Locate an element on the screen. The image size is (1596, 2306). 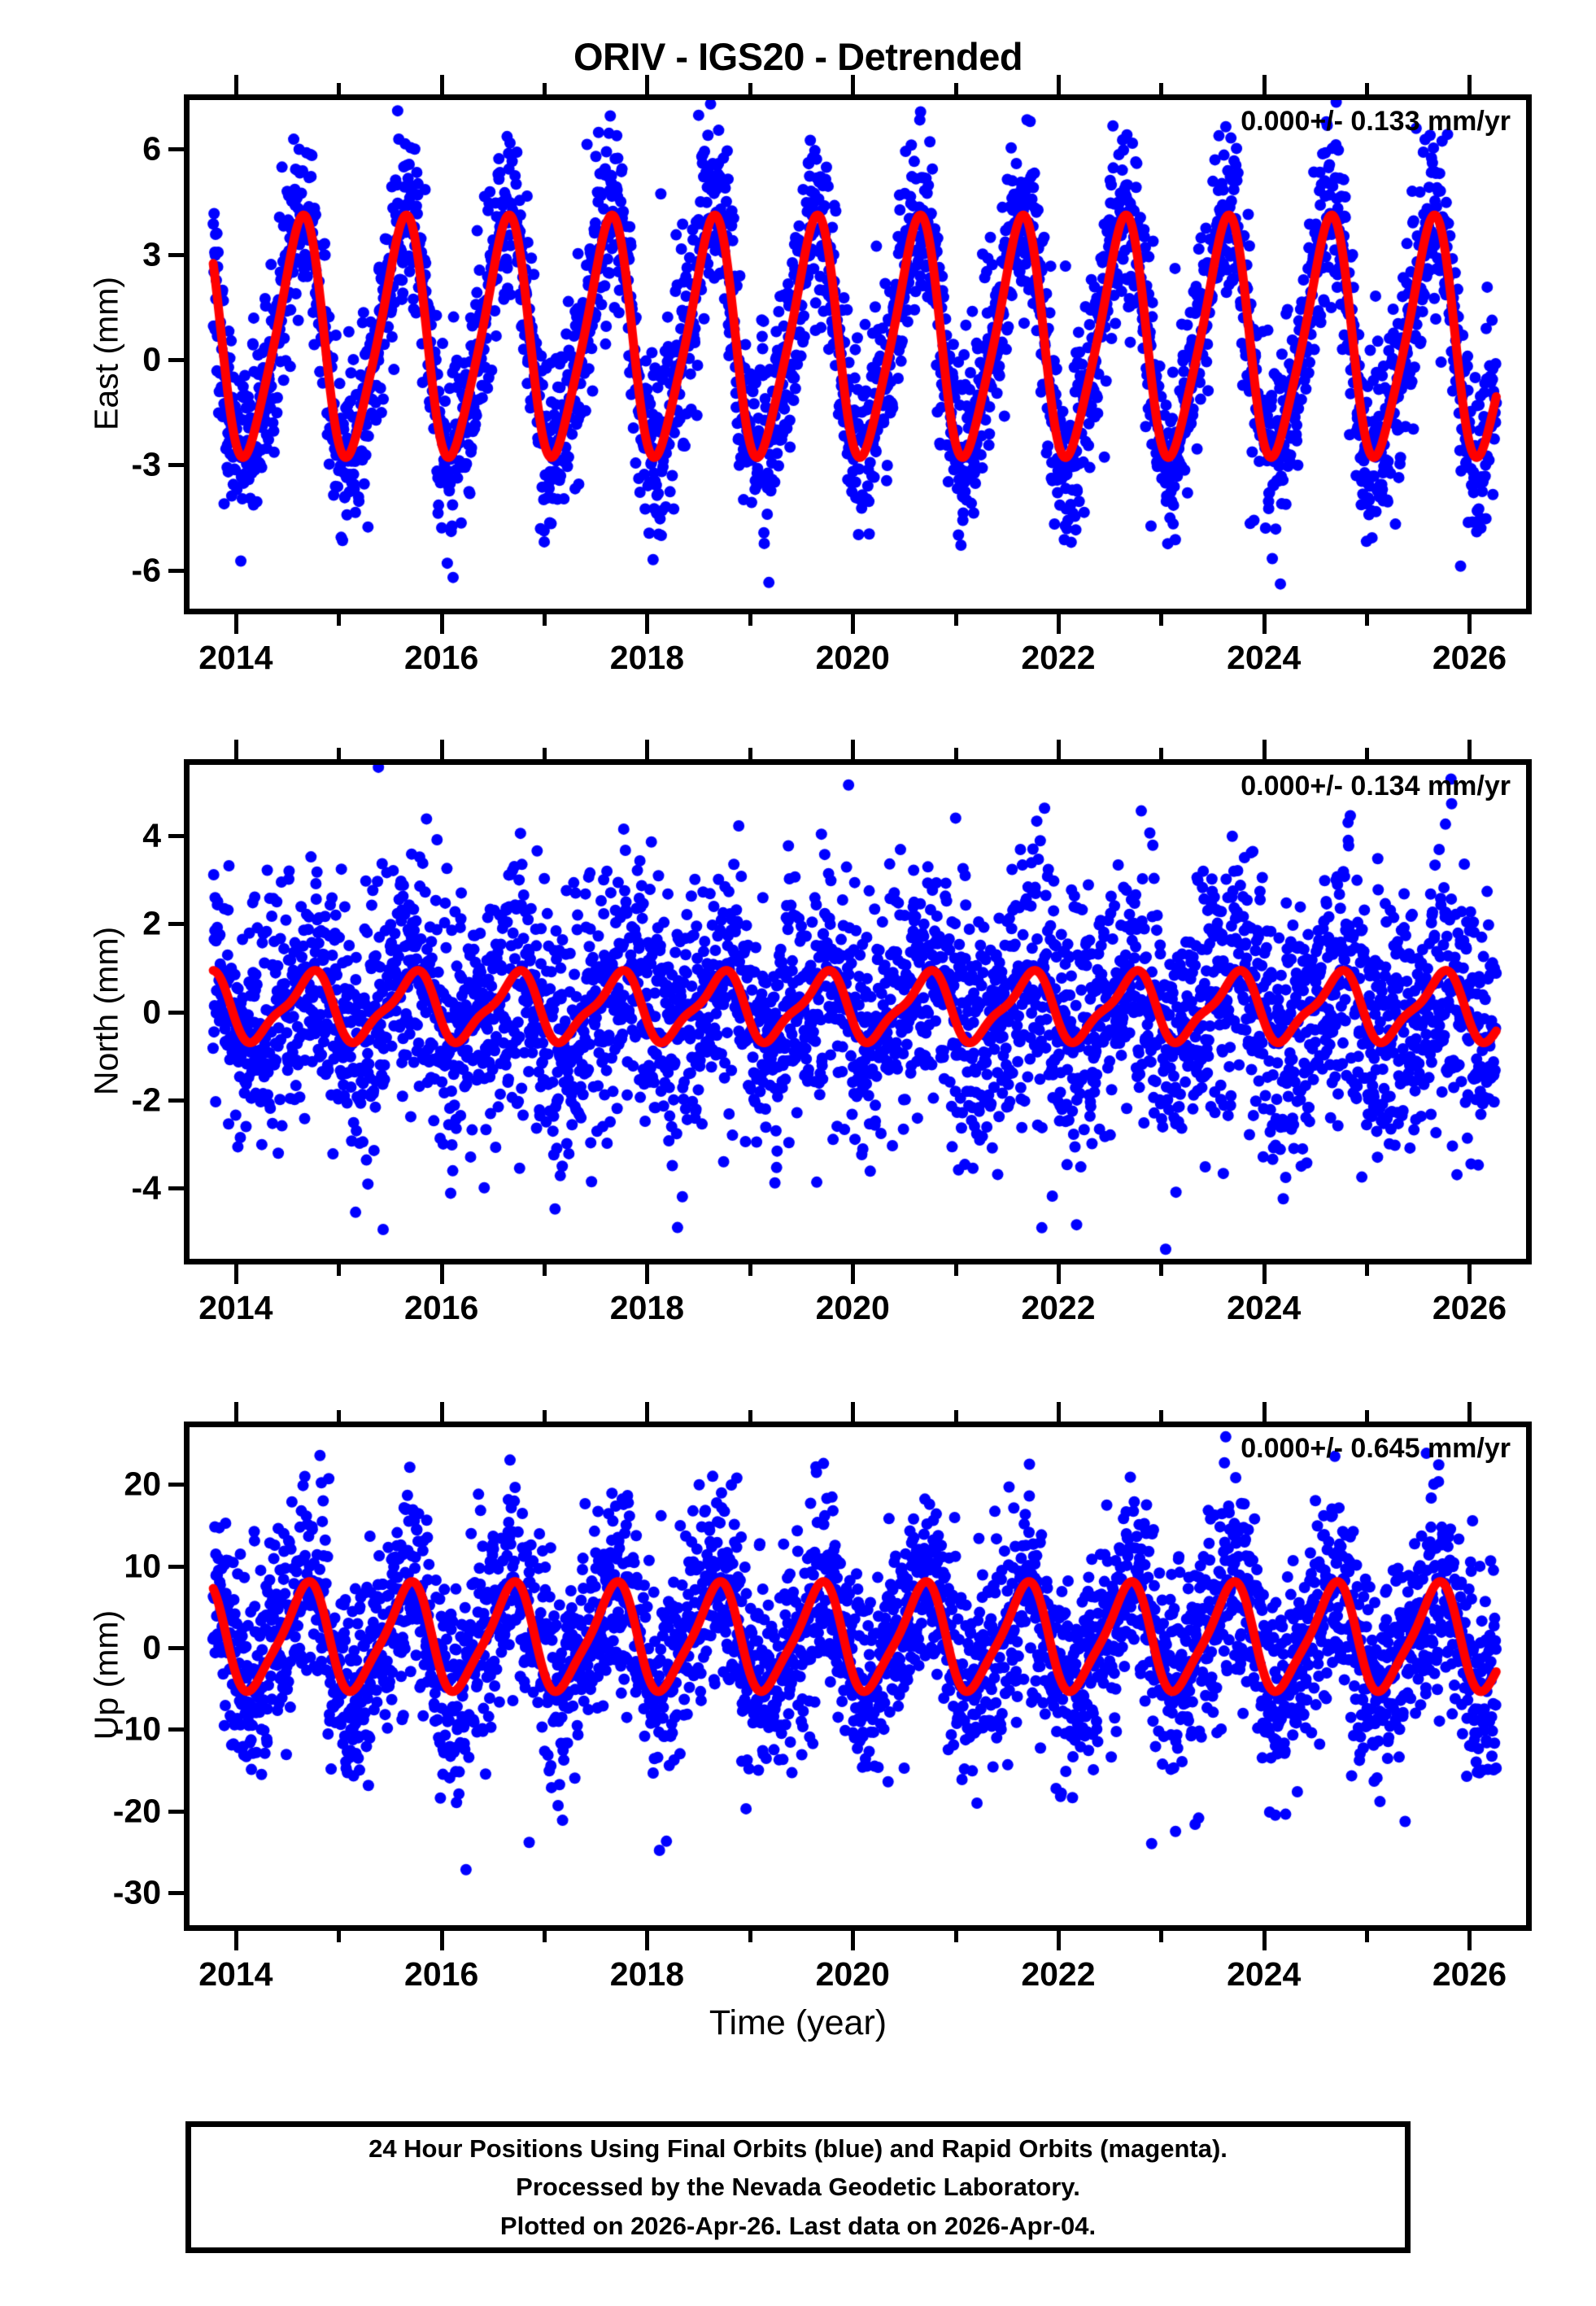
y-tick-label: -10 is located at coordinates (136, 1729).